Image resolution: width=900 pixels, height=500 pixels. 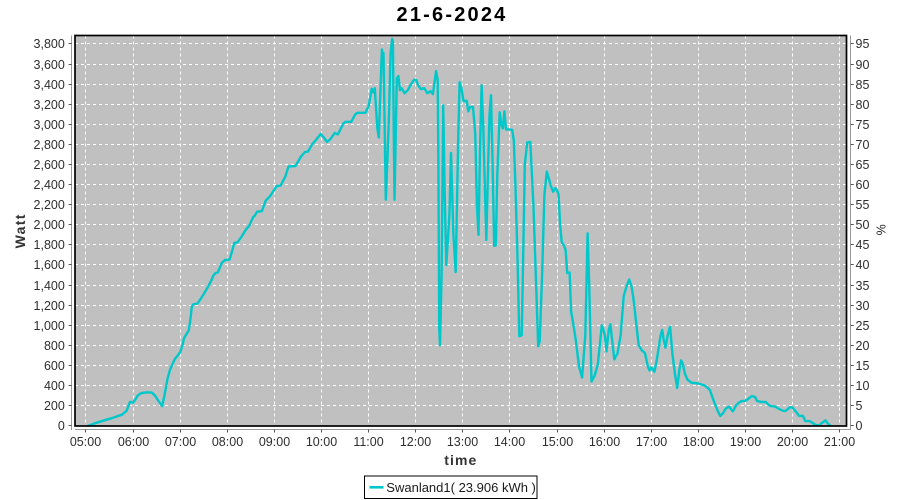 I want to click on svg-text: 1,600, so click(x=49, y=265).